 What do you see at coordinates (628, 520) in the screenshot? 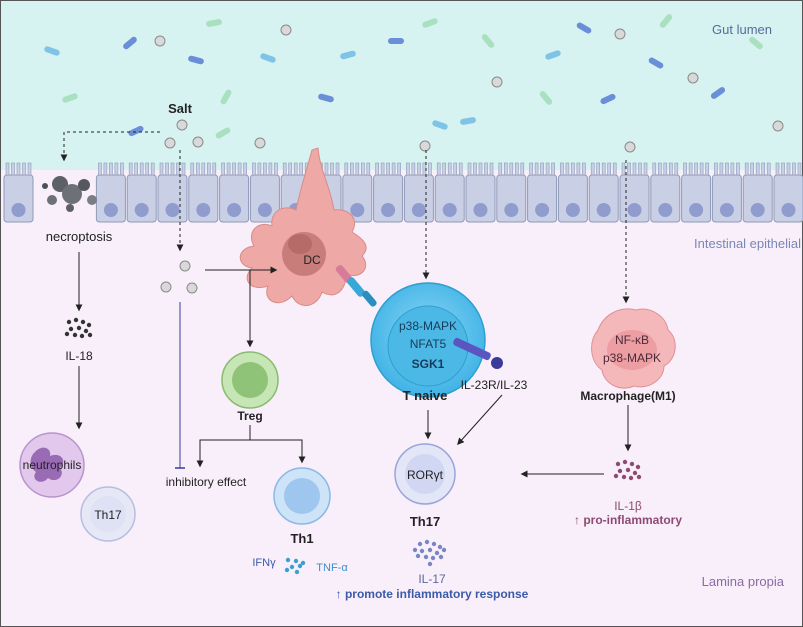
I see `pro-inflammatory-label: ↑ pro-inflammatory` at bounding box center [628, 520].